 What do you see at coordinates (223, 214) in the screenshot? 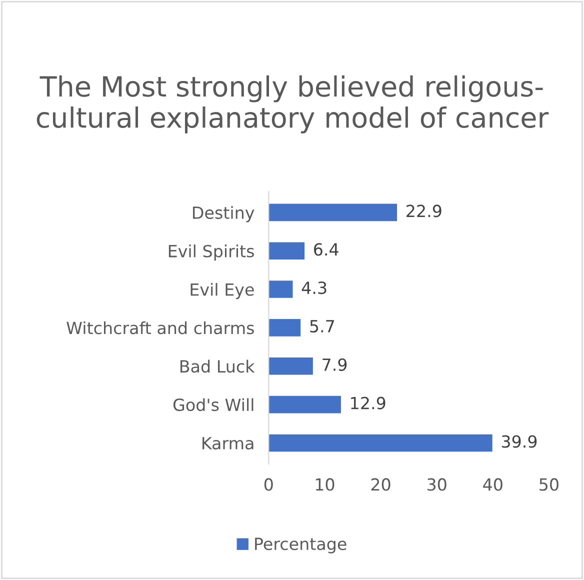
I see `y-tick-label: Destiny` at bounding box center [223, 214].